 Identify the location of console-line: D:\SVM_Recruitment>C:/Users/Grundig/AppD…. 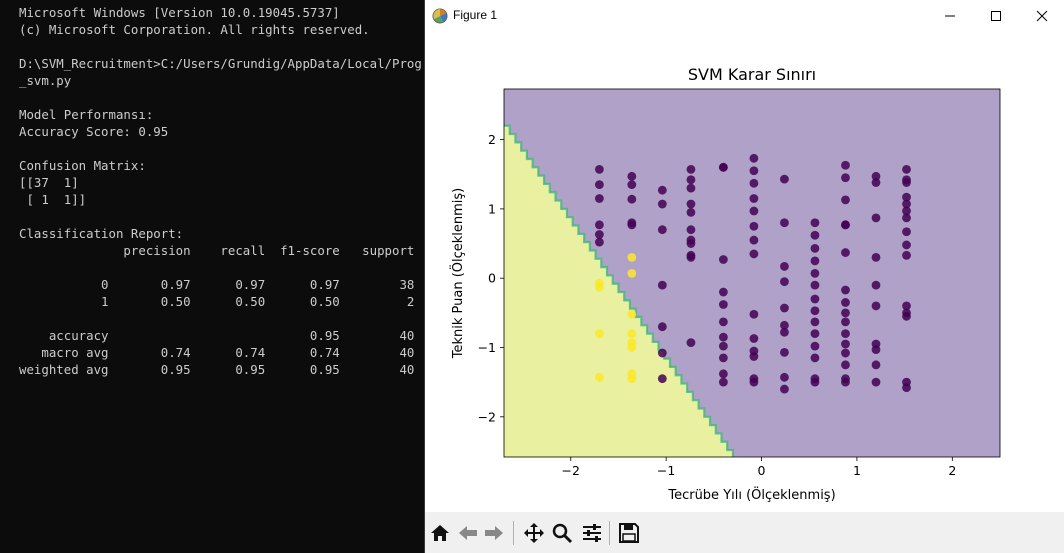
(221, 63).